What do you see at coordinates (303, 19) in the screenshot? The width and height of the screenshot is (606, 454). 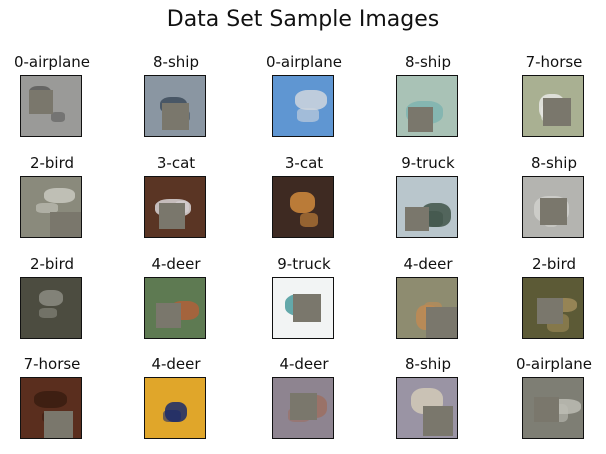 I see `figure-title: Data Set Sample Images` at bounding box center [303, 19].